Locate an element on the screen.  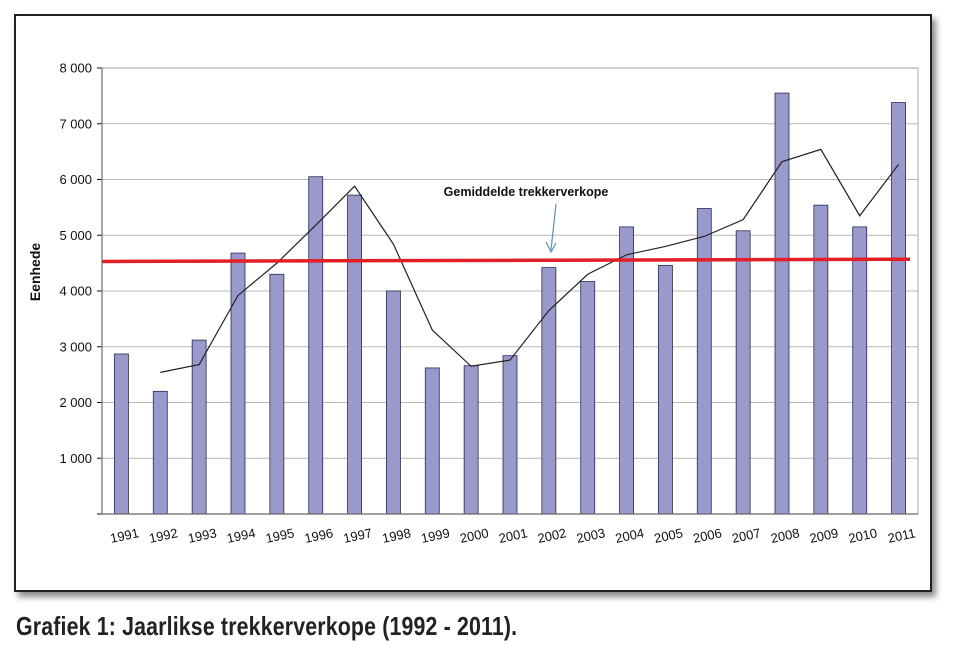
x-tick-label: 2011 is located at coordinates (901, 535).